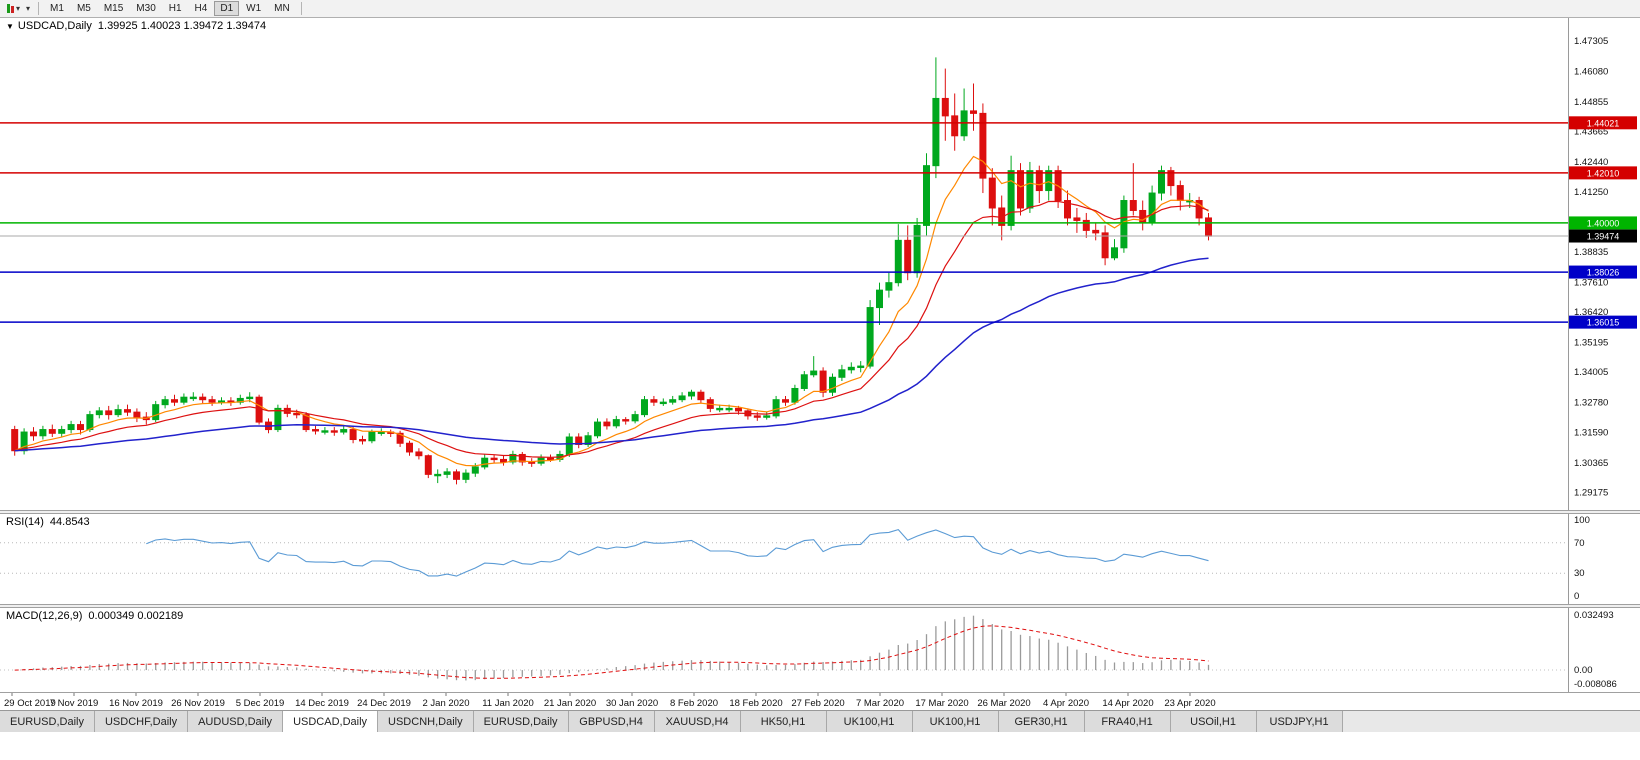  I want to click on svg-text: 1.36015, so click(1603, 323).